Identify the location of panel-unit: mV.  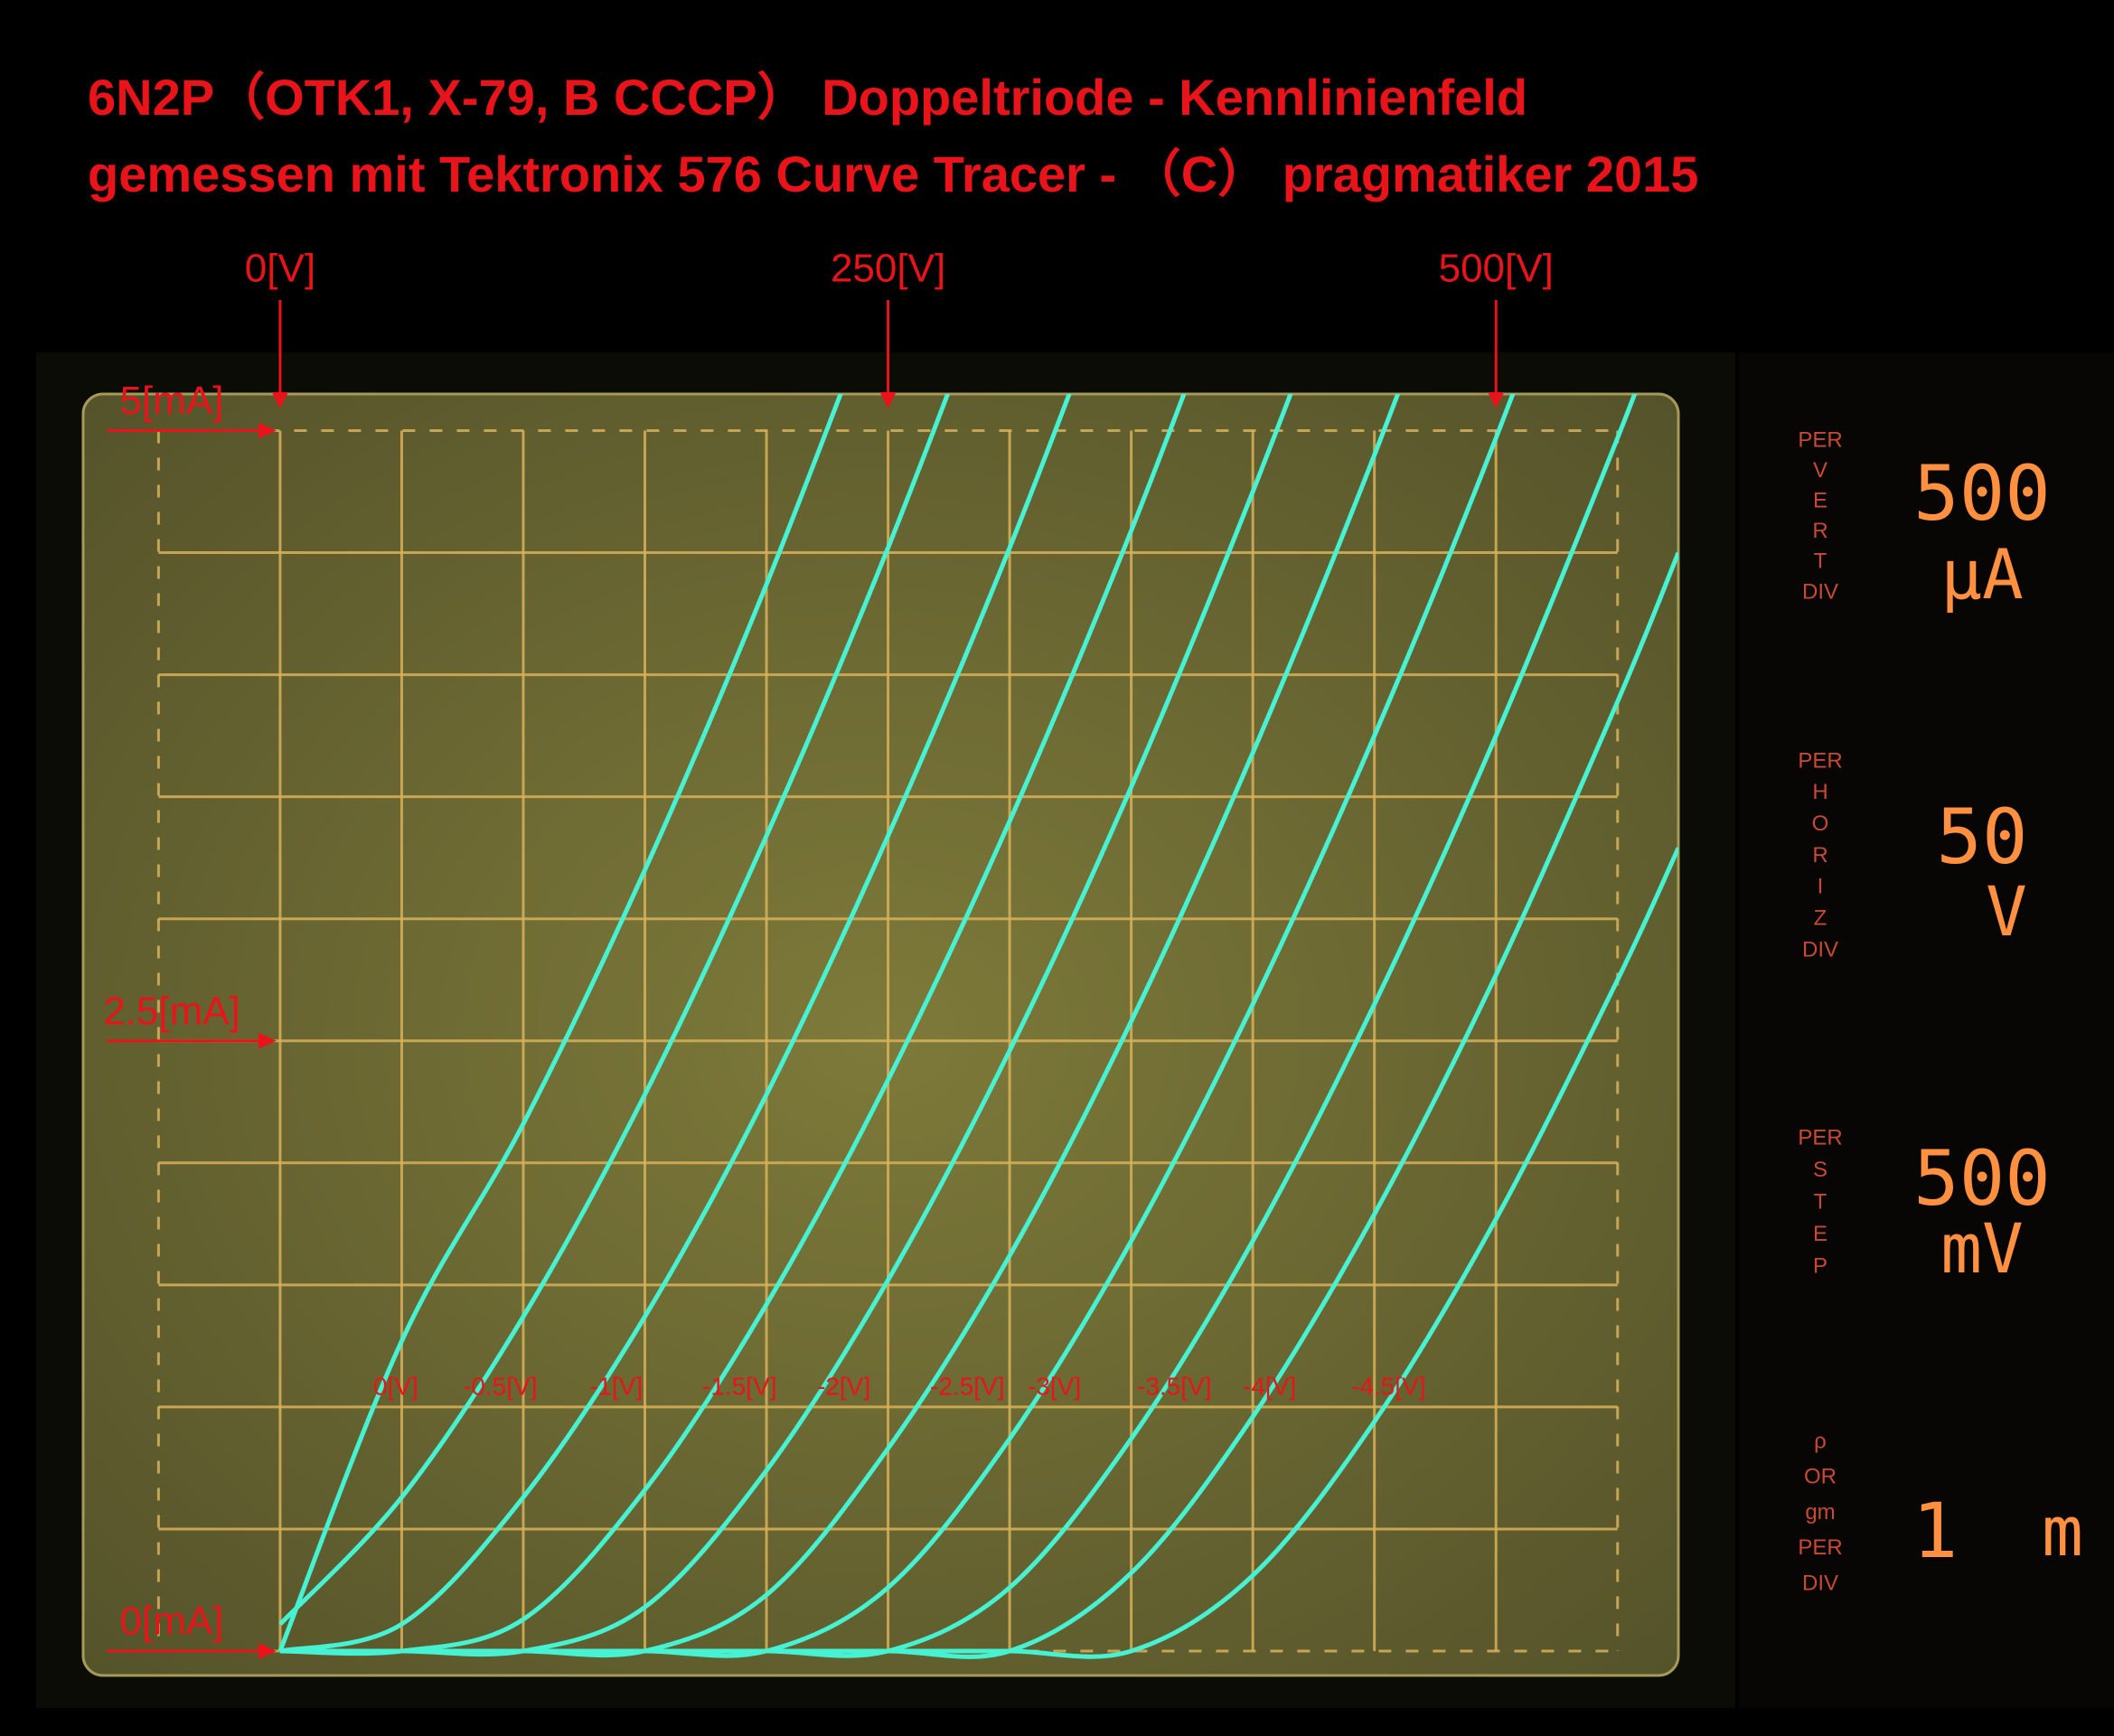
(1982, 1248).